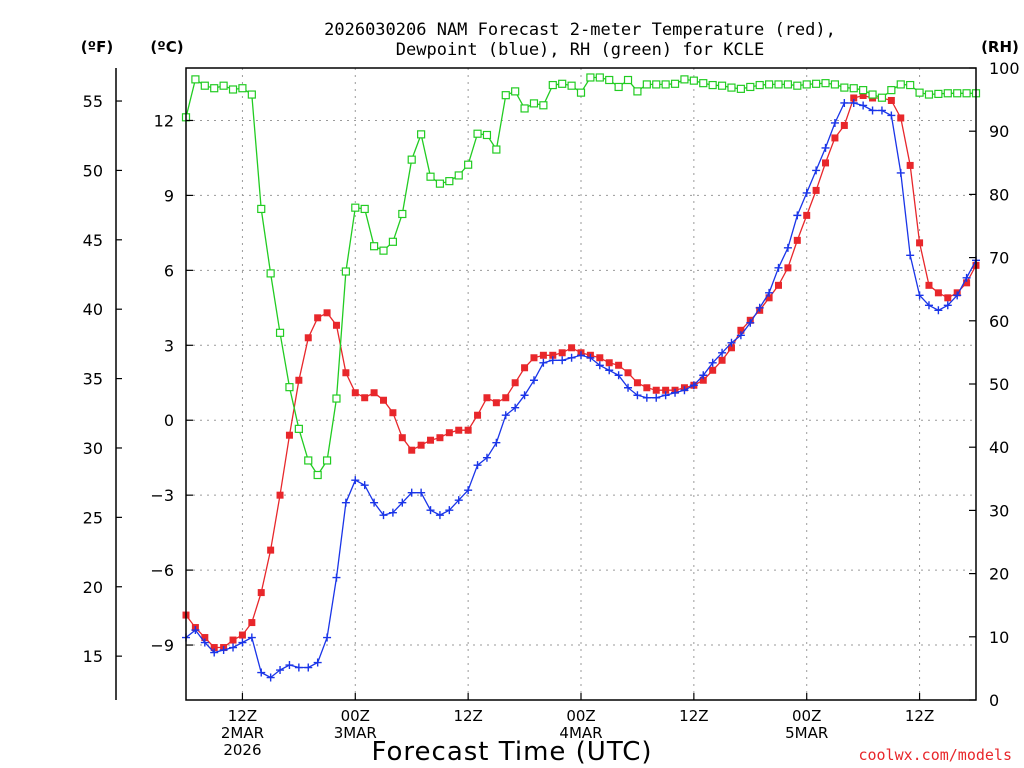  Describe the element at coordinates (93, 309) in the screenshot. I see `fahrenheit-tick-label: 40` at that location.